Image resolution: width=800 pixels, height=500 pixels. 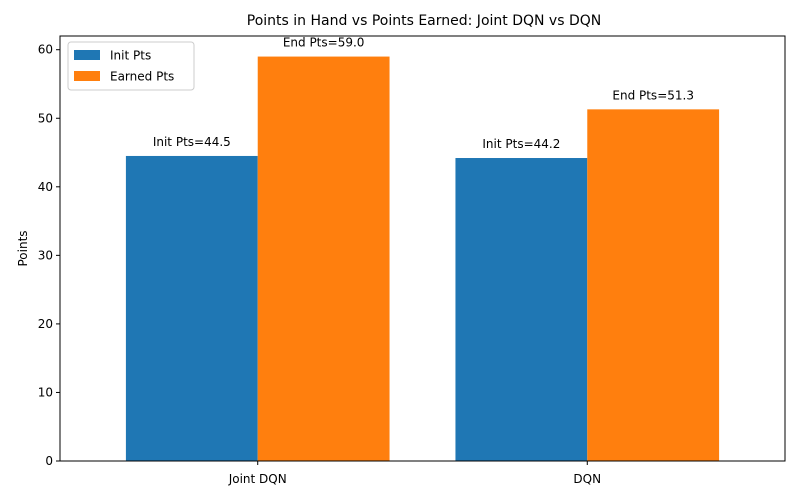 I want to click on legend-swatch-init-pts, so click(x=87, y=55).